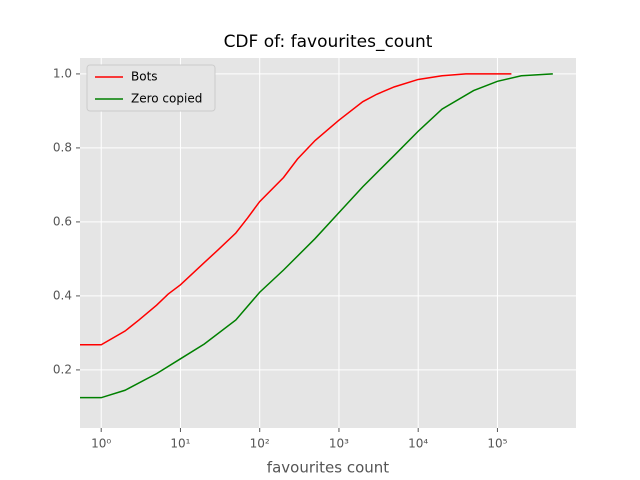 The width and height of the screenshot is (640, 480). I want to click on legend: Bots Zero copied, so click(151, 88).